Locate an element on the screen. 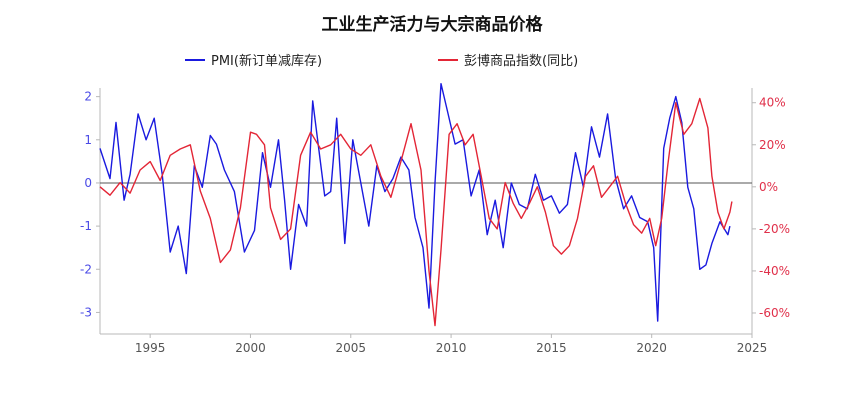  y-left-tick-label: -1 is located at coordinates (86, 226).